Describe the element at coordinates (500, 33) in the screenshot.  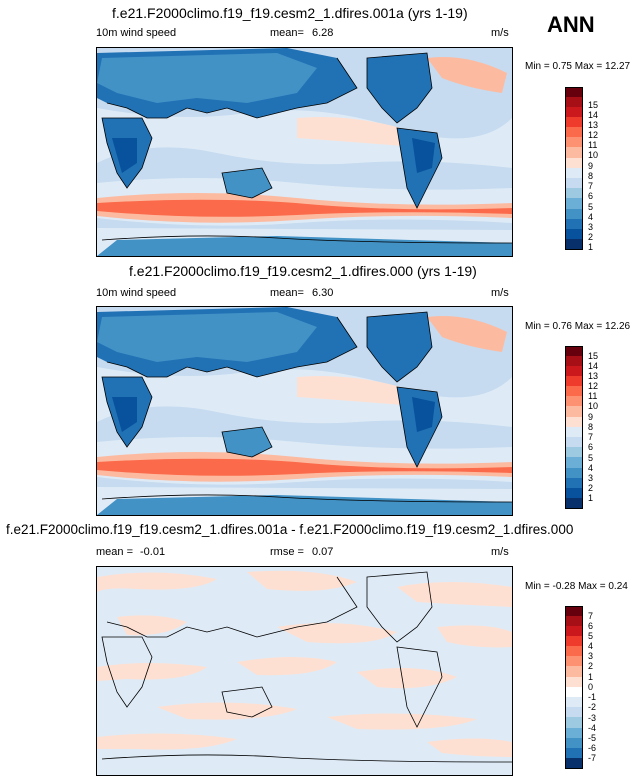
I see `panel1-units: m/s` at that location.